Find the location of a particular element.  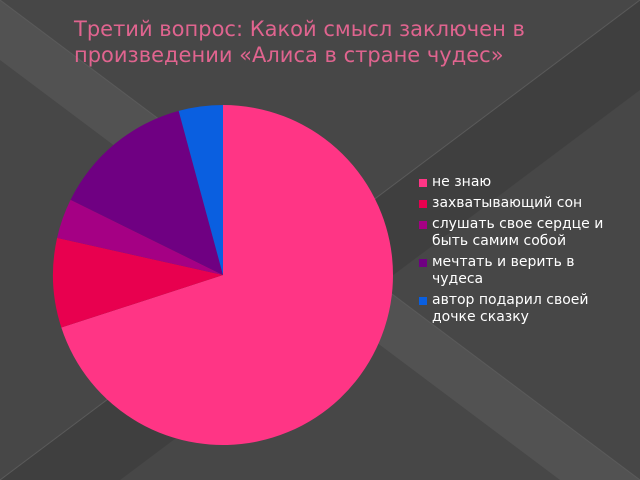

legend-item-3: мечтать и верить в чудеса is located at coordinates (519, 271).